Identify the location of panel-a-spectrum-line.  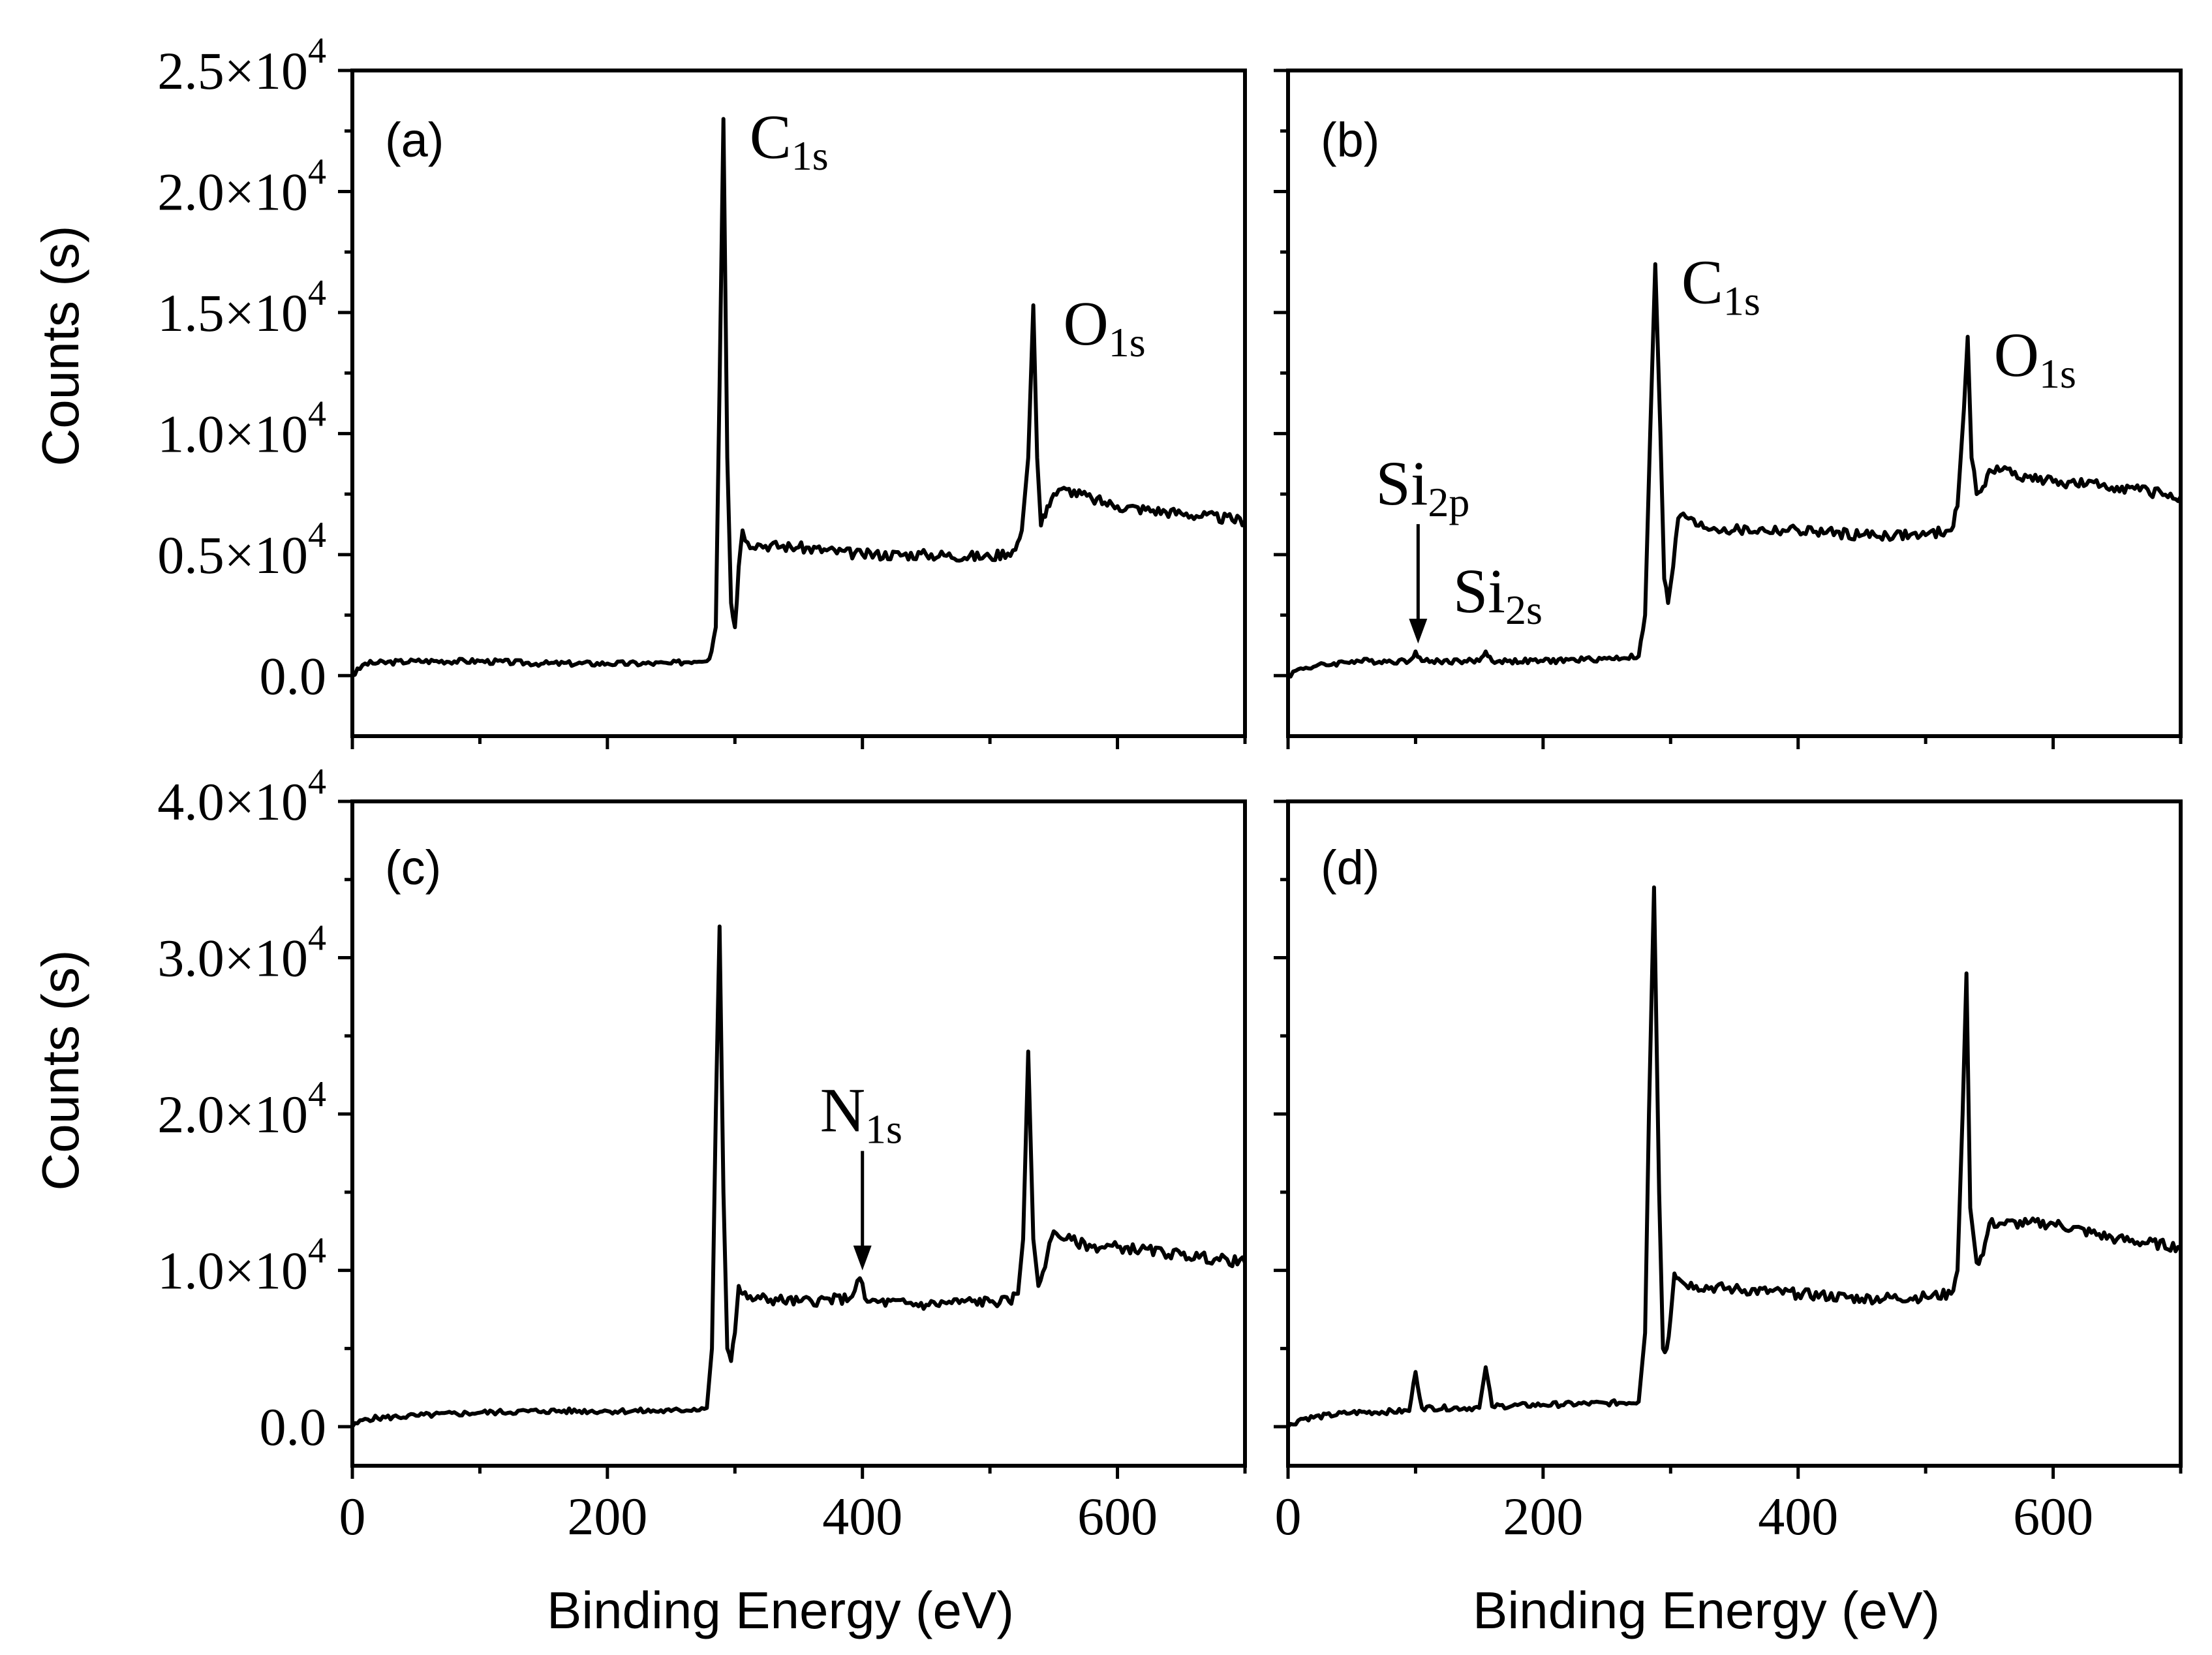
(799, 398).